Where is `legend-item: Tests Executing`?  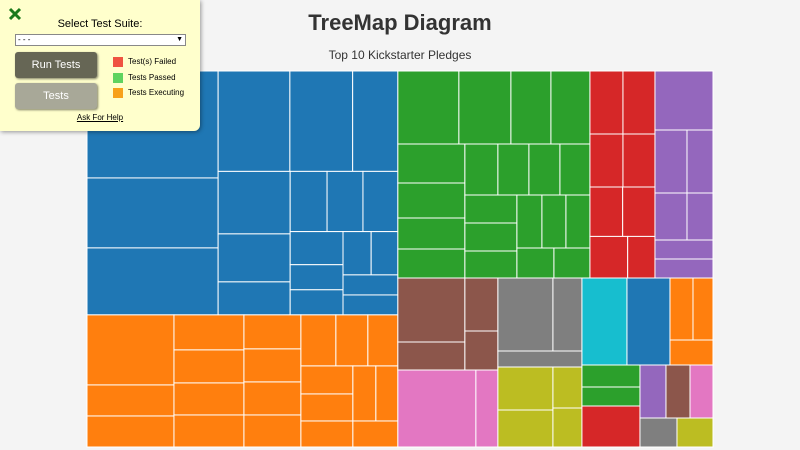 legend-item: Tests Executing is located at coordinates (148, 93).